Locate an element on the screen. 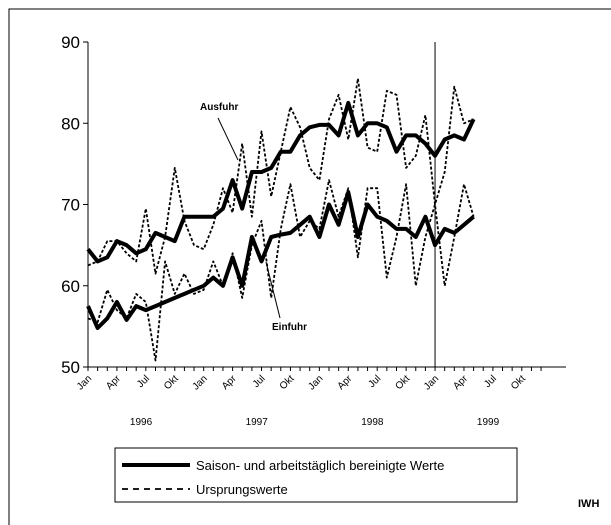 Image resolution: width=611 pixels, height=525 pixels. y-tick-label: 60 is located at coordinates (70, 286).